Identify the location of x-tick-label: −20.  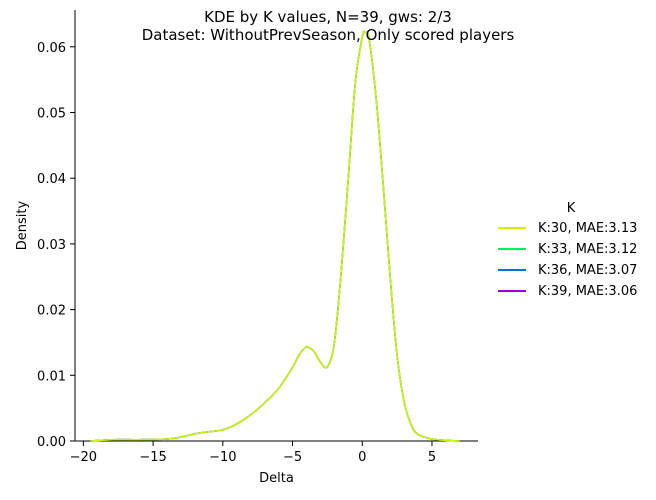
(83, 457).